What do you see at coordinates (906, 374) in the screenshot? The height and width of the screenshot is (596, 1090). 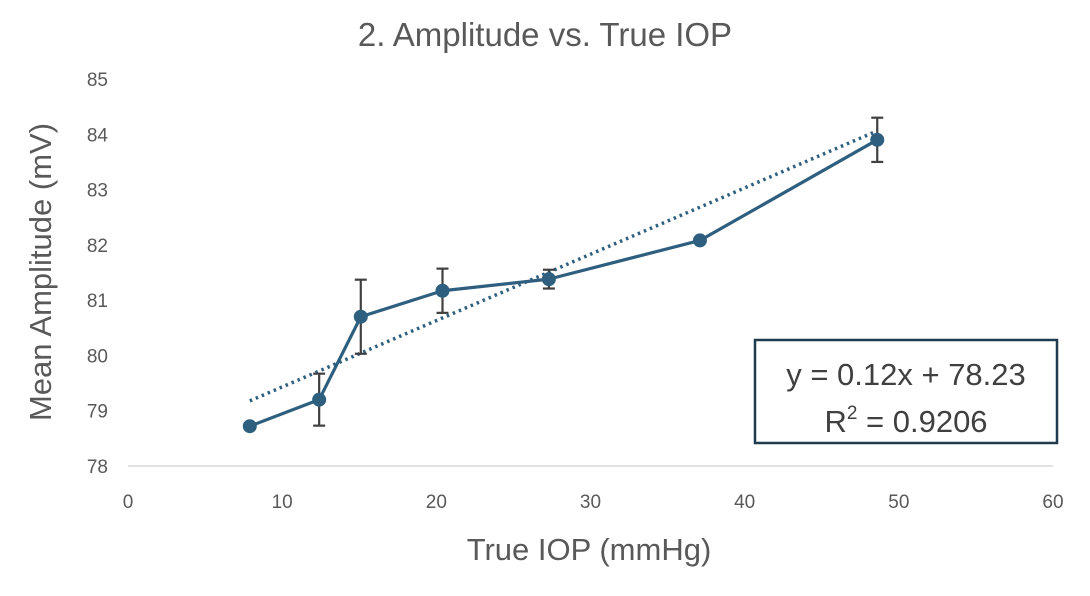 I see `trendline-equation: y = 0.12x + 78.23` at bounding box center [906, 374].